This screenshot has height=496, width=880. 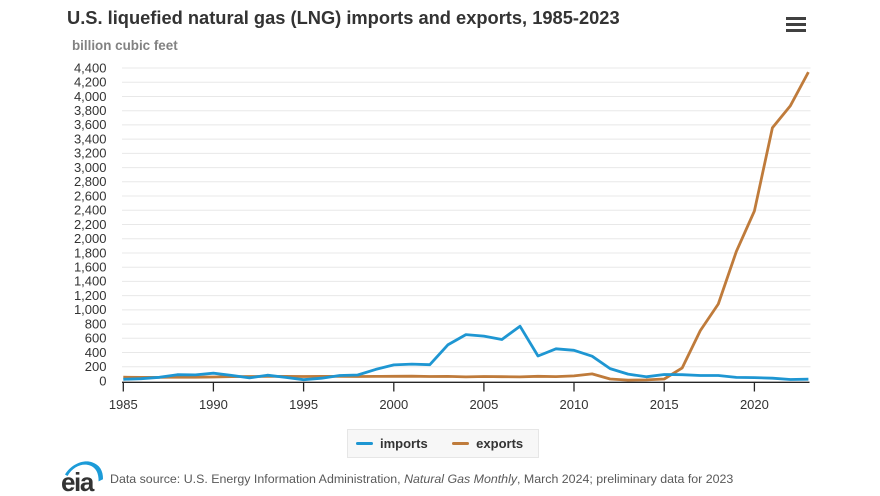 What do you see at coordinates (90, 238) in the screenshot?
I see `svg-text: 2,000` at bounding box center [90, 238].